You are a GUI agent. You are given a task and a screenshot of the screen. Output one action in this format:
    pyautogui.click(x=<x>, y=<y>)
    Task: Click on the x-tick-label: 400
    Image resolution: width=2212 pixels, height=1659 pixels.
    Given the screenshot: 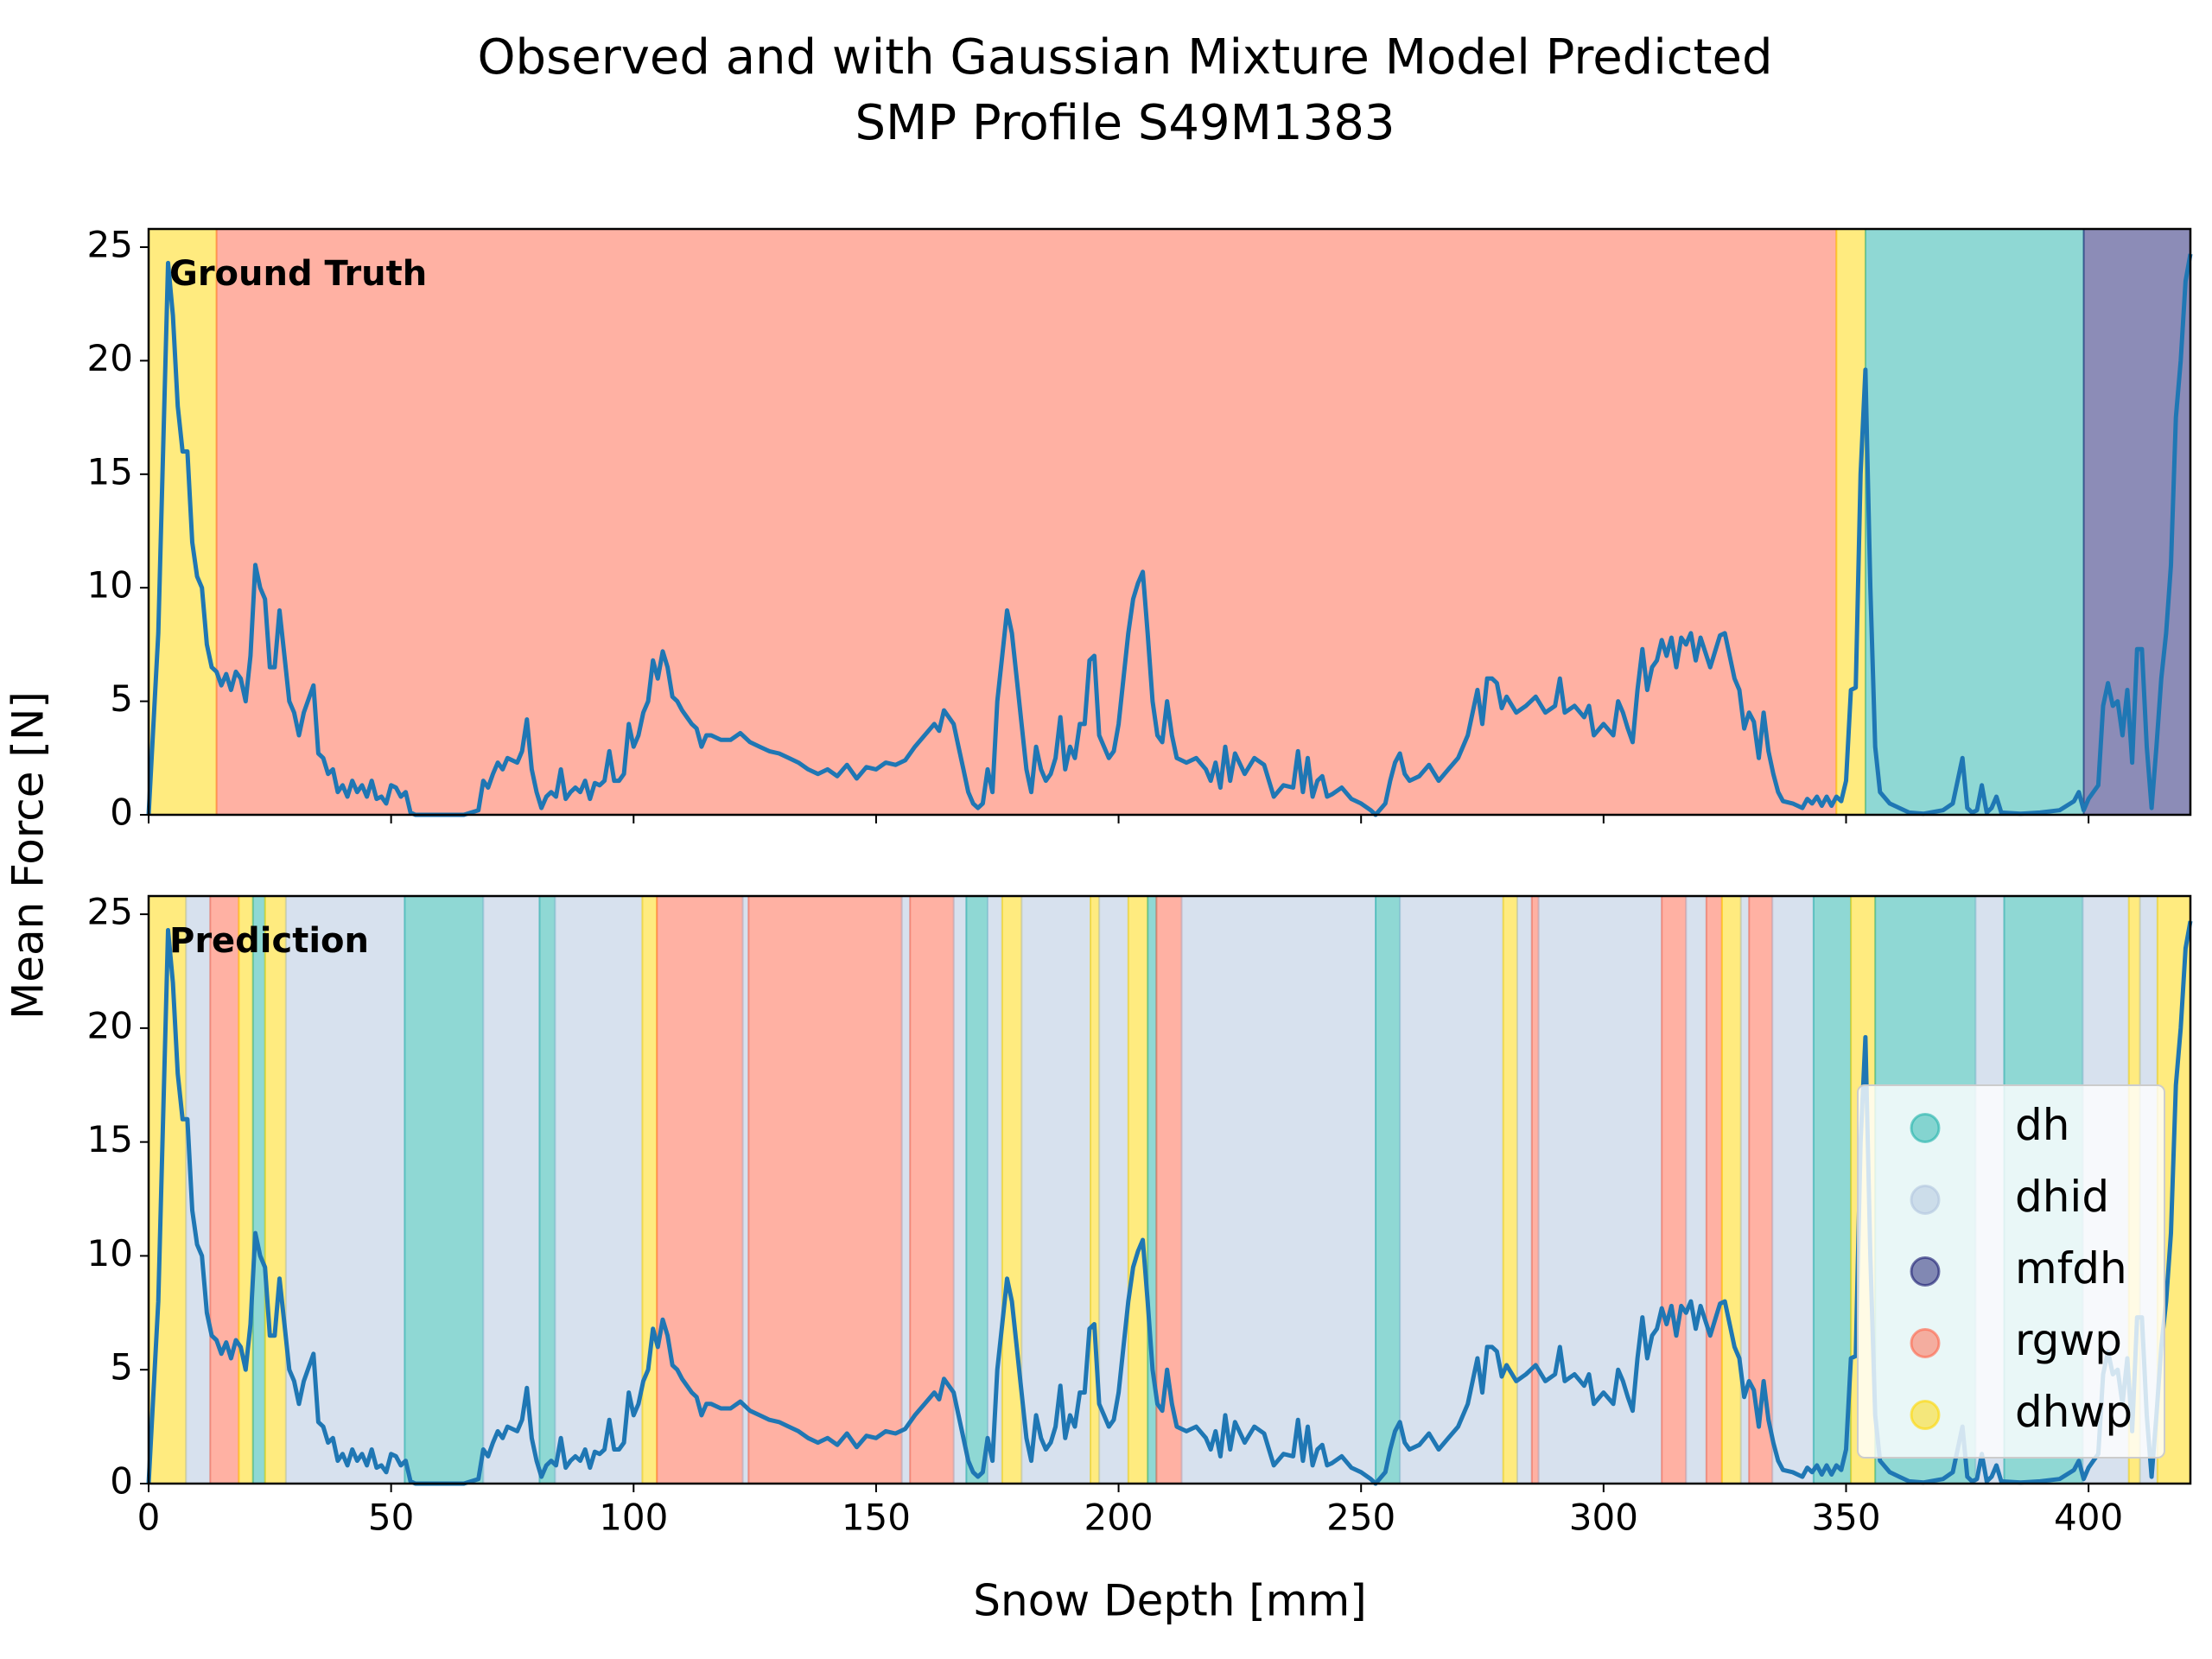 What is the action you would take?
    pyautogui.click(x=2088, y=1518)
    